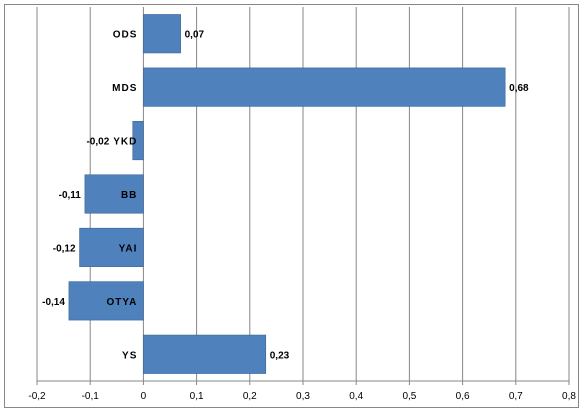 The width and height of the screenshot is (583, 412). What do you see at coordinates (129, 195) in the screenshot?
I see `category-label: BB` at bounding box center [129, 195].